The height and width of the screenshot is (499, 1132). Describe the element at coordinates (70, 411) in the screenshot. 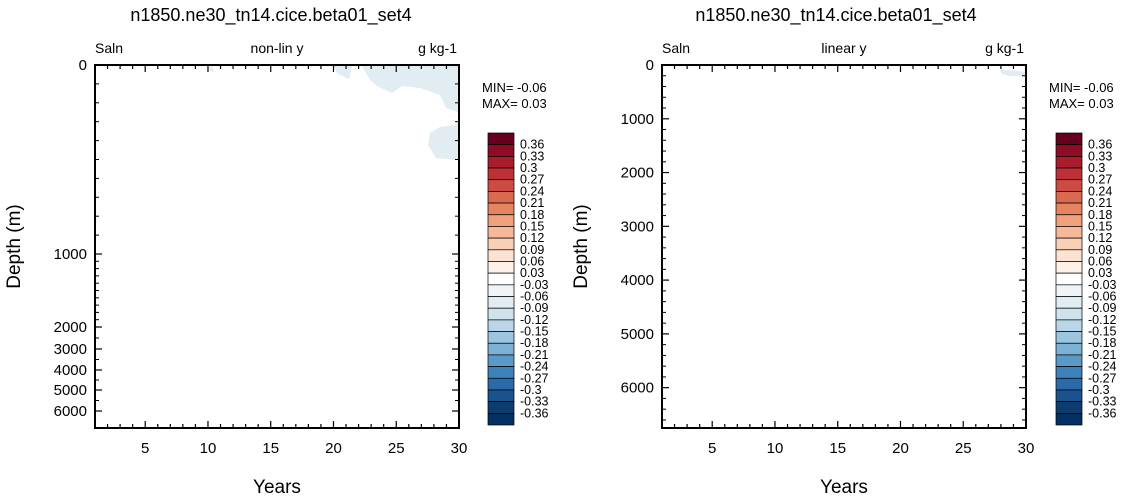

I see `y-tick-label: 6000` at that location.